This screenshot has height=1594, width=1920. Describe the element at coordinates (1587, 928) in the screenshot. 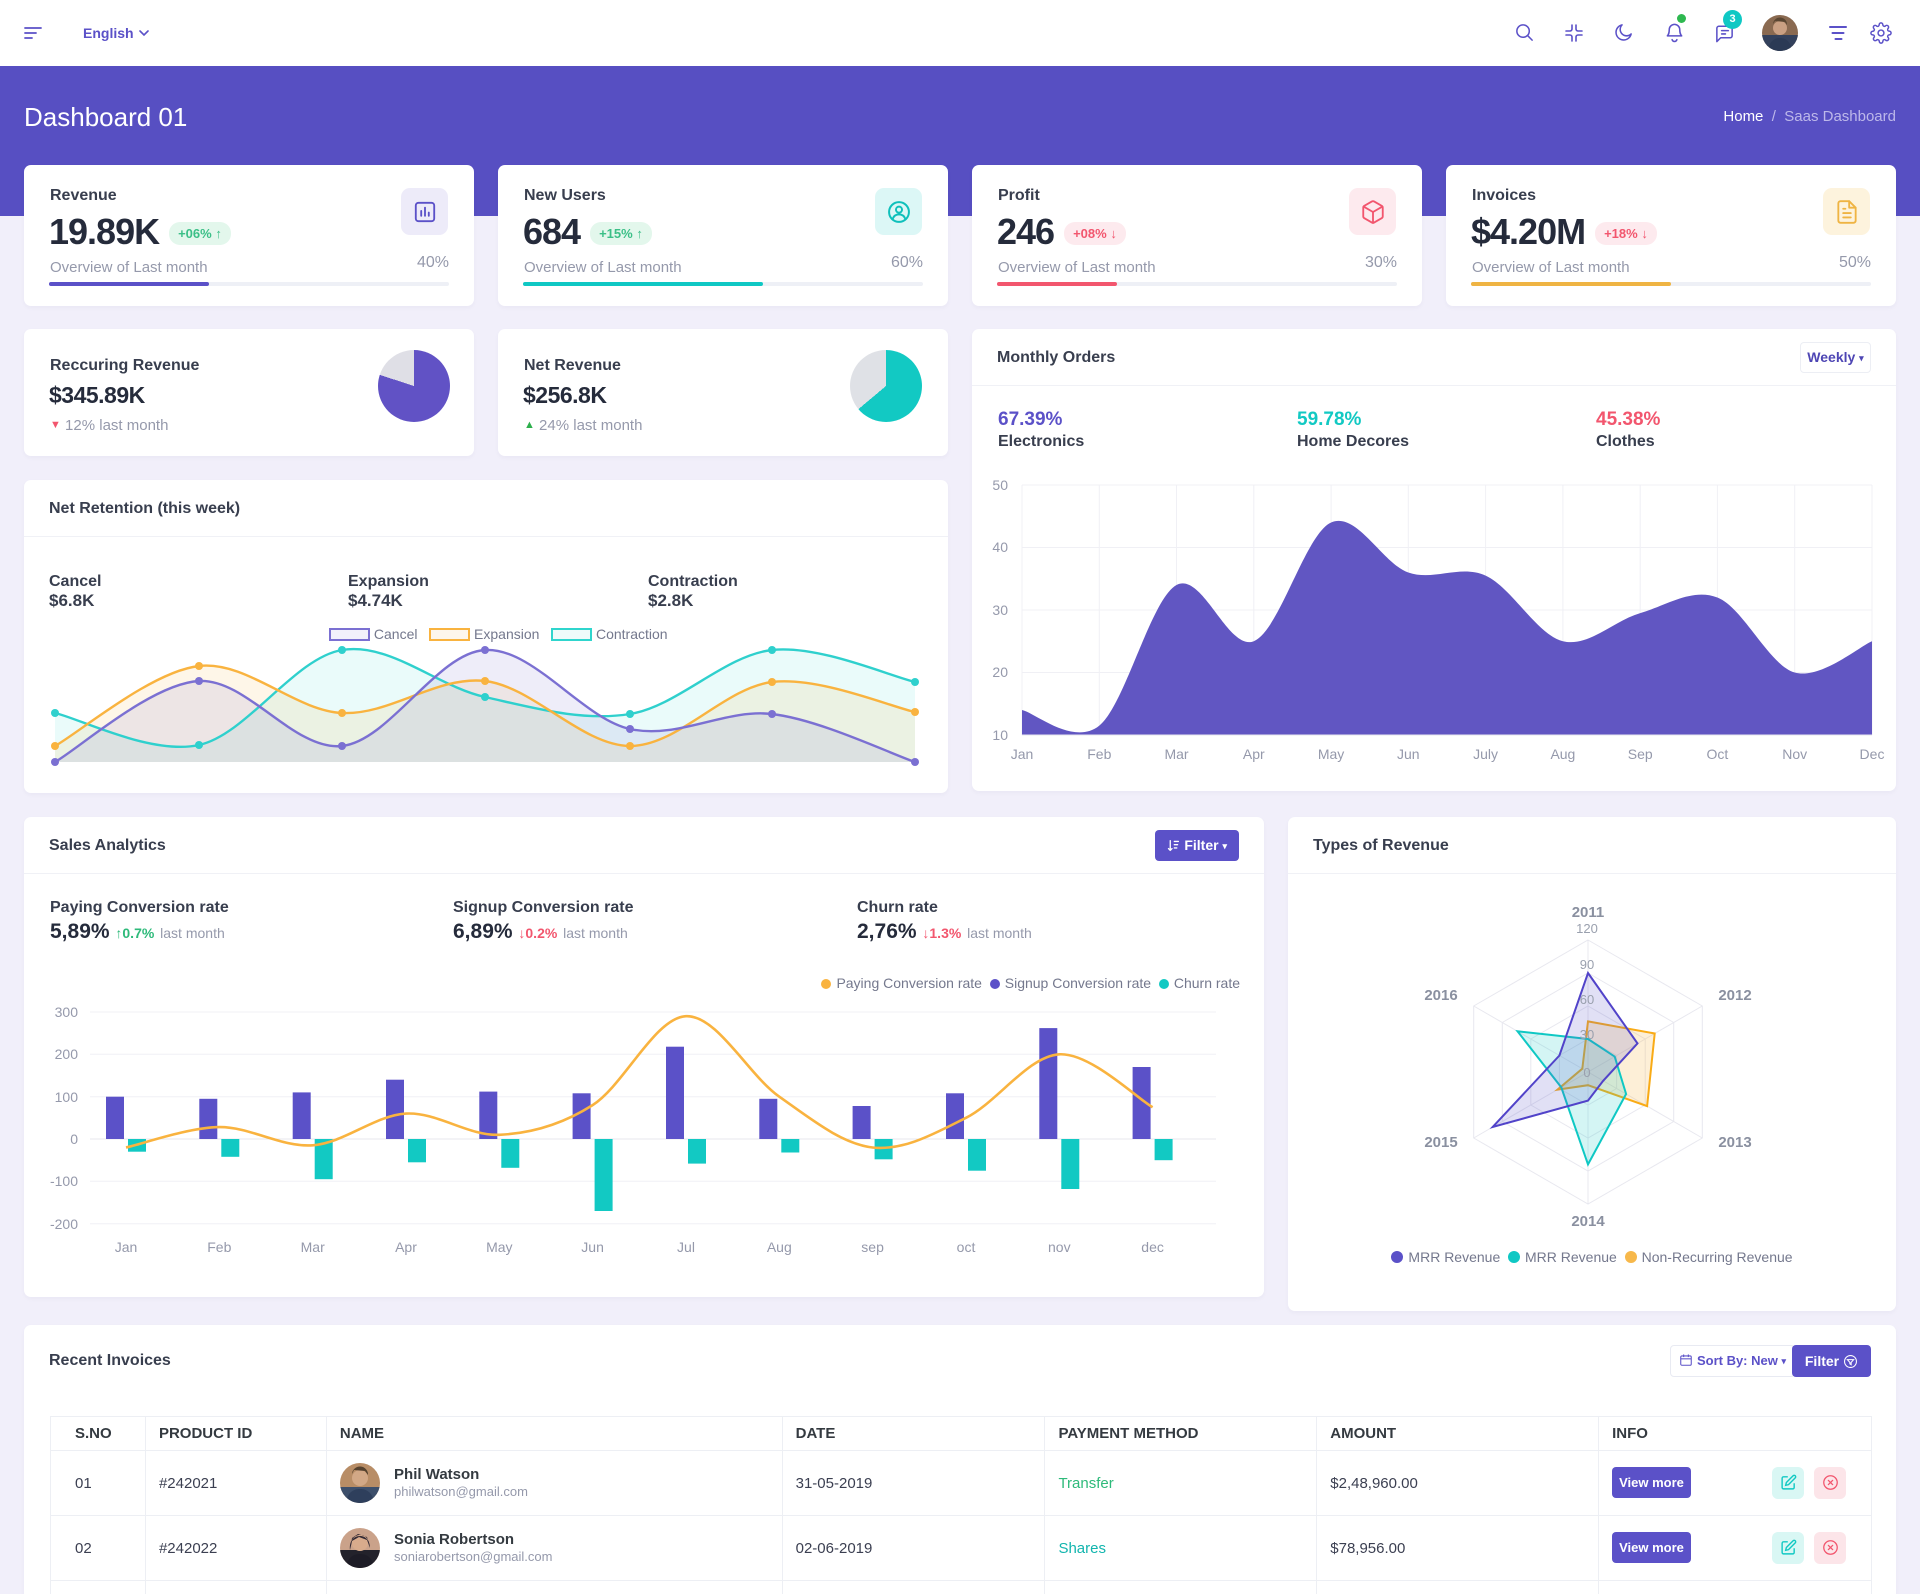

I see `svg-text: 120` at that location.